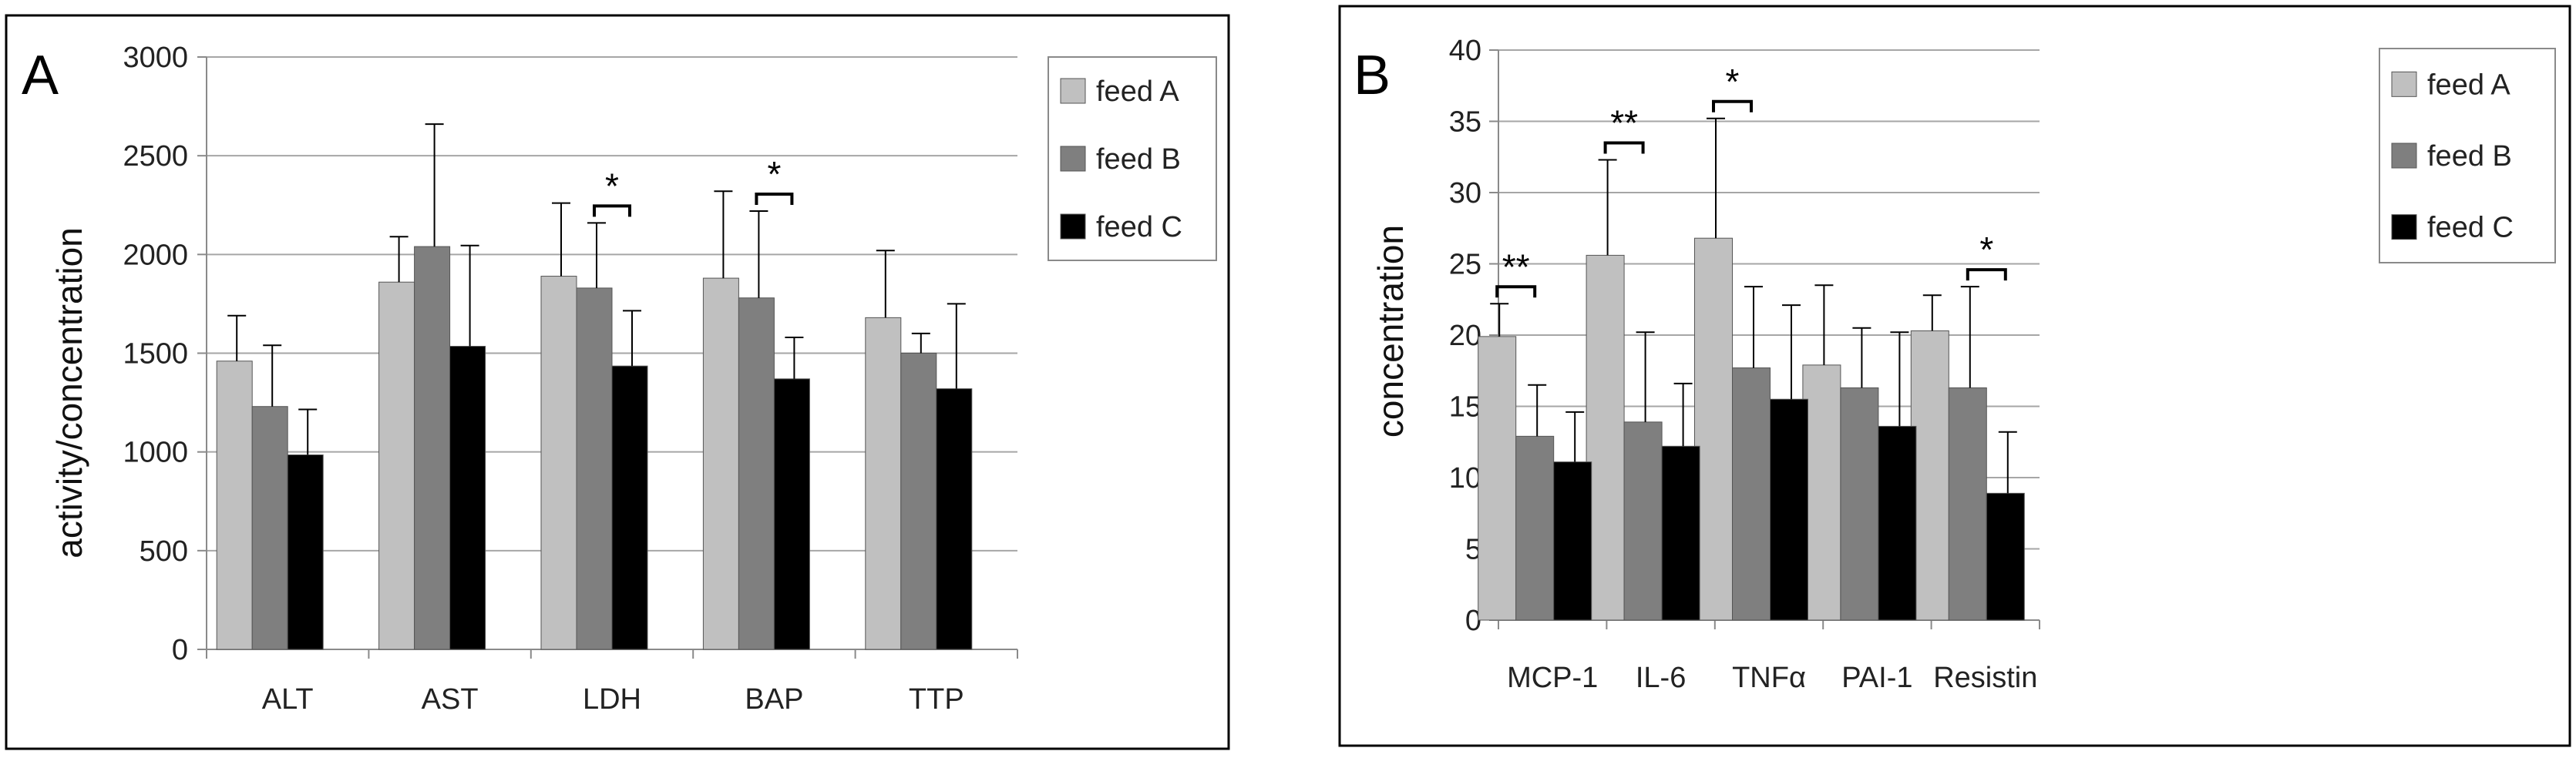  What do you see at coordinates (1138, 160) in the screenshot?
I see `a-legend-label: feed B` at bounding box center [1138, 160].